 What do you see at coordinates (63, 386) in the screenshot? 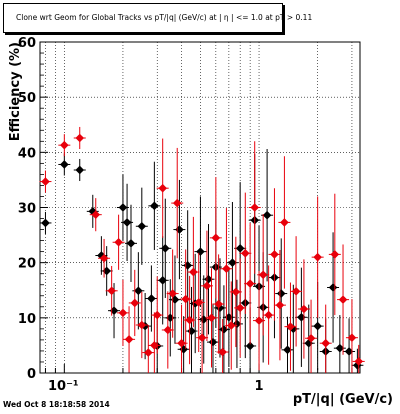
I see `x-tick-label: 10⁻¹` at bounding box center [63, 386].